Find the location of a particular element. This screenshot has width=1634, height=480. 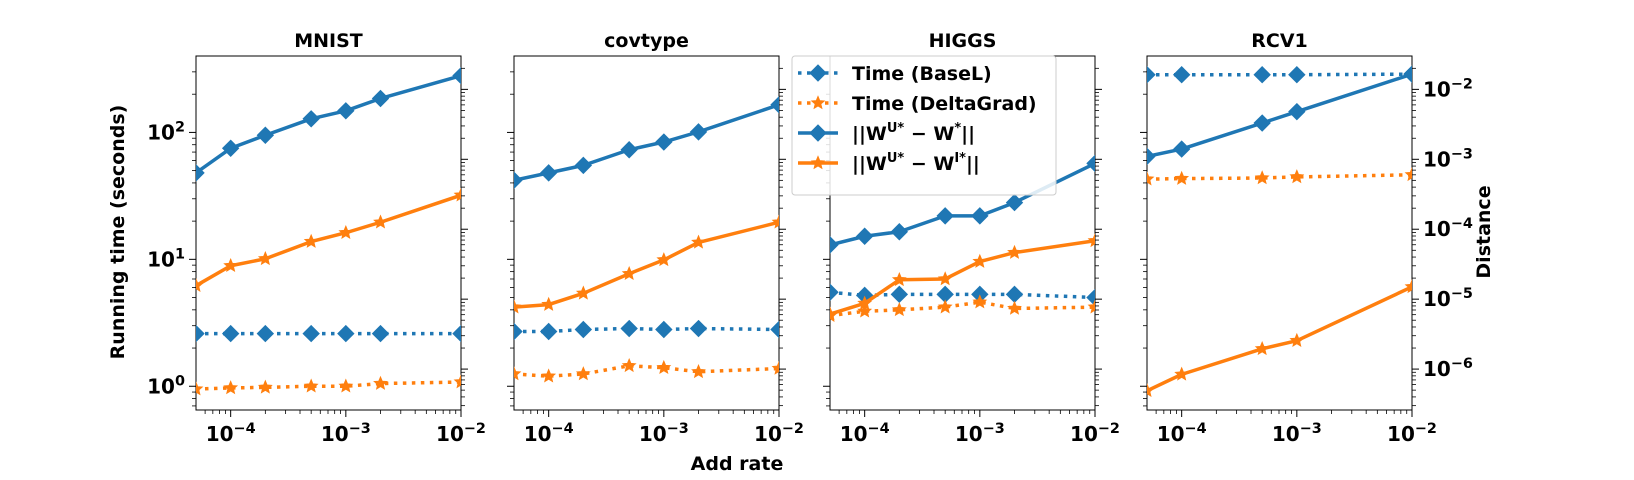

legend-entry: Time (BaseL) is located at coordinates (895, 74).